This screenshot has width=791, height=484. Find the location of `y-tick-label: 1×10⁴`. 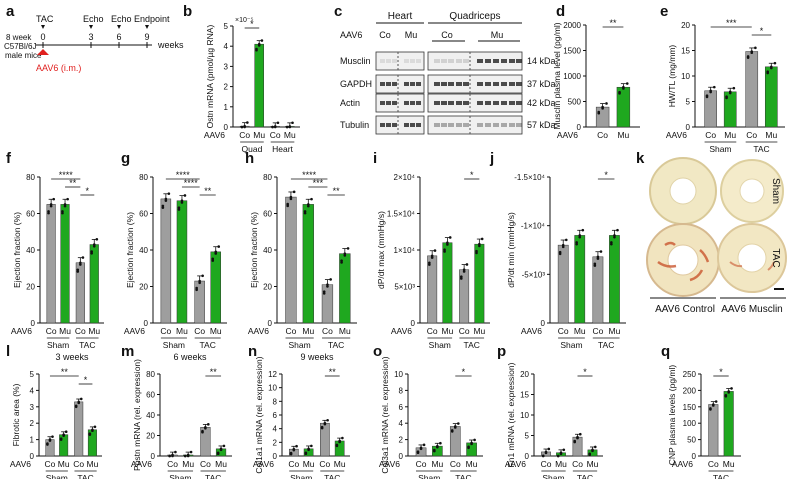

y-tick-label: 1×10⁴ is located at coordinates (405, 250).